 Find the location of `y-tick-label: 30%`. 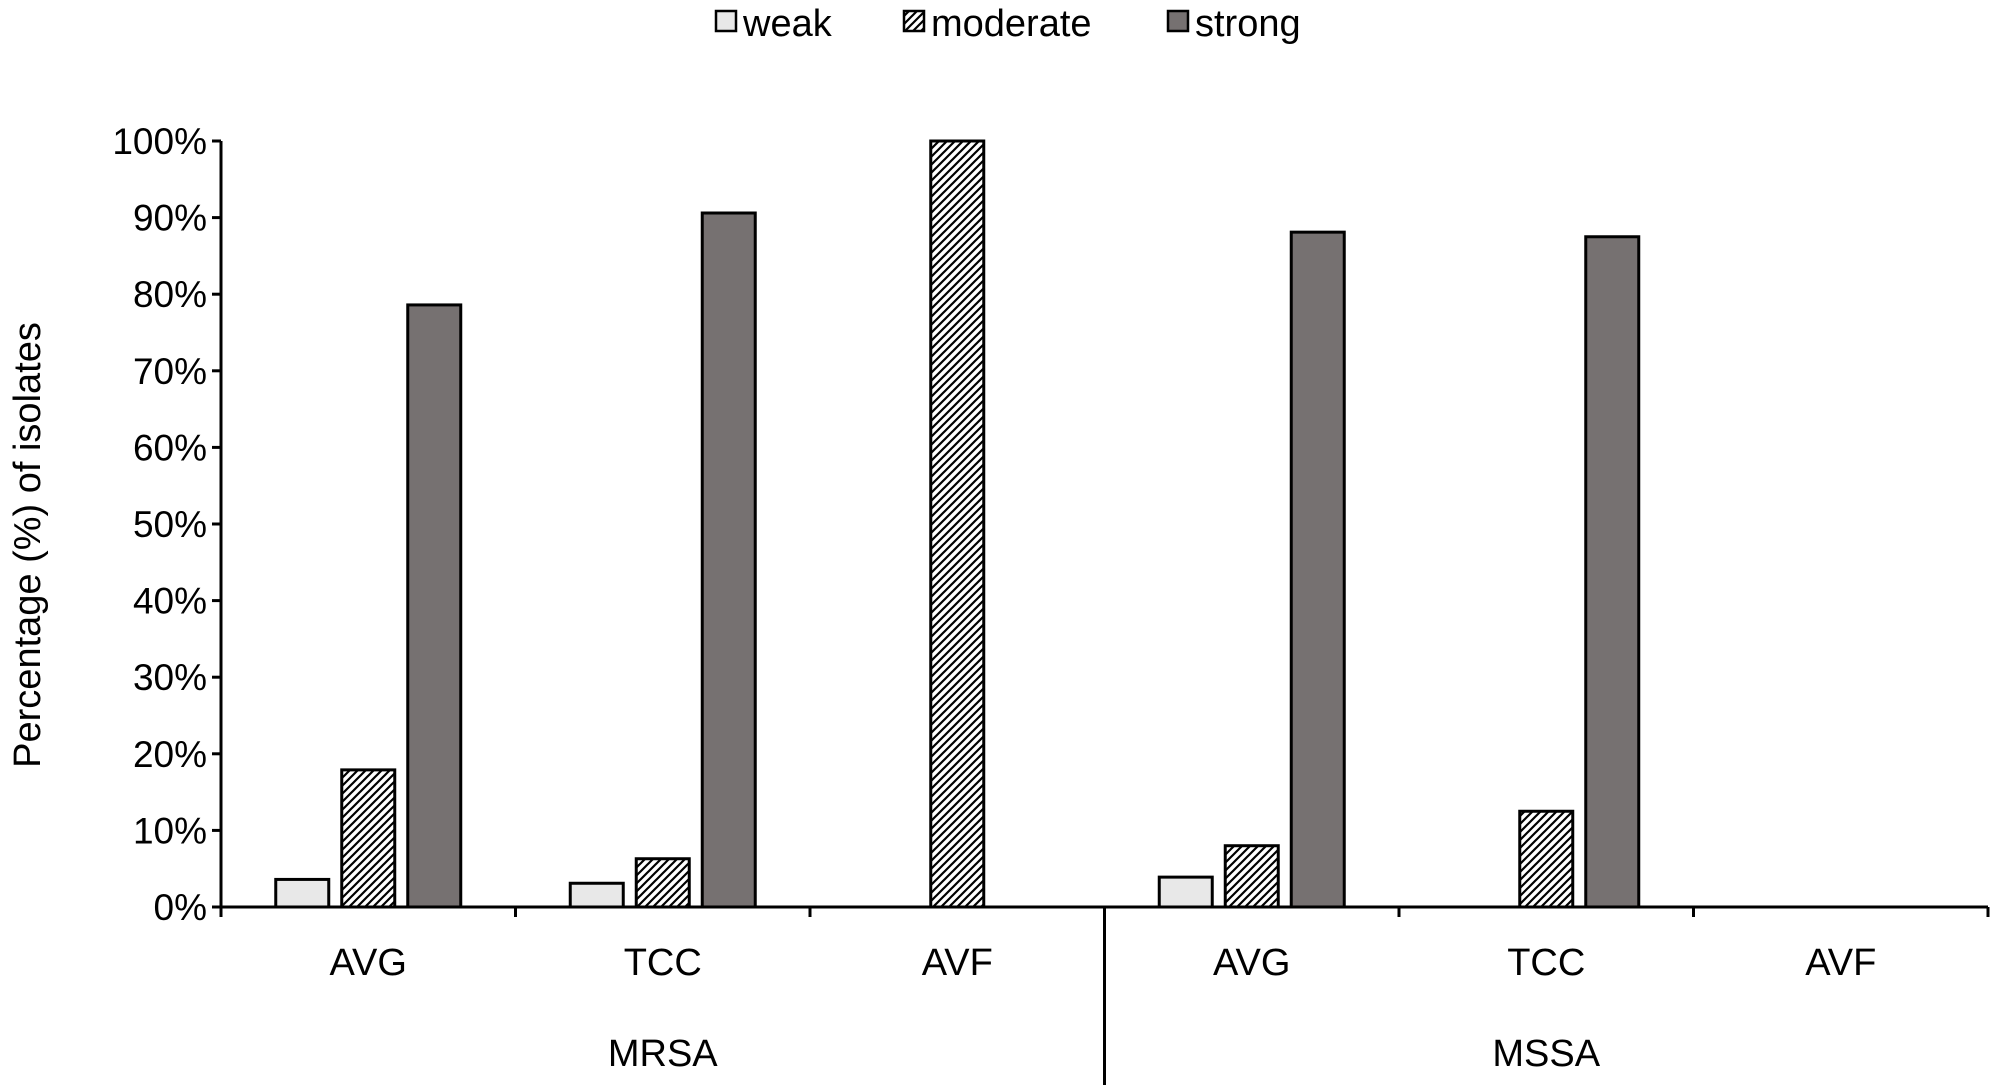

y-tick-label: 30% is located at coordinates (170, 677).